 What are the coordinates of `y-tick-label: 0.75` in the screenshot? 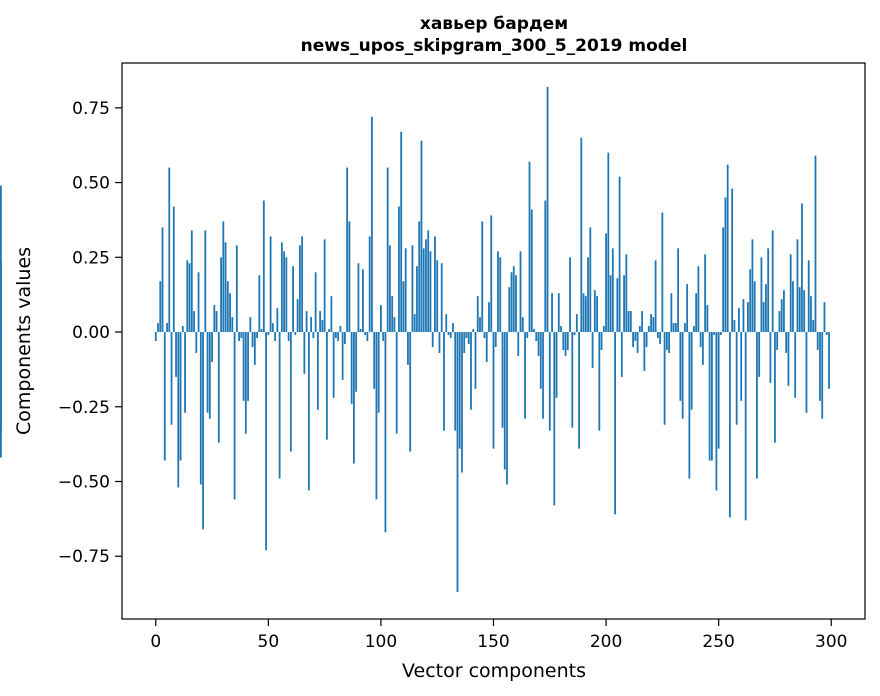 It's located at (91, 109).